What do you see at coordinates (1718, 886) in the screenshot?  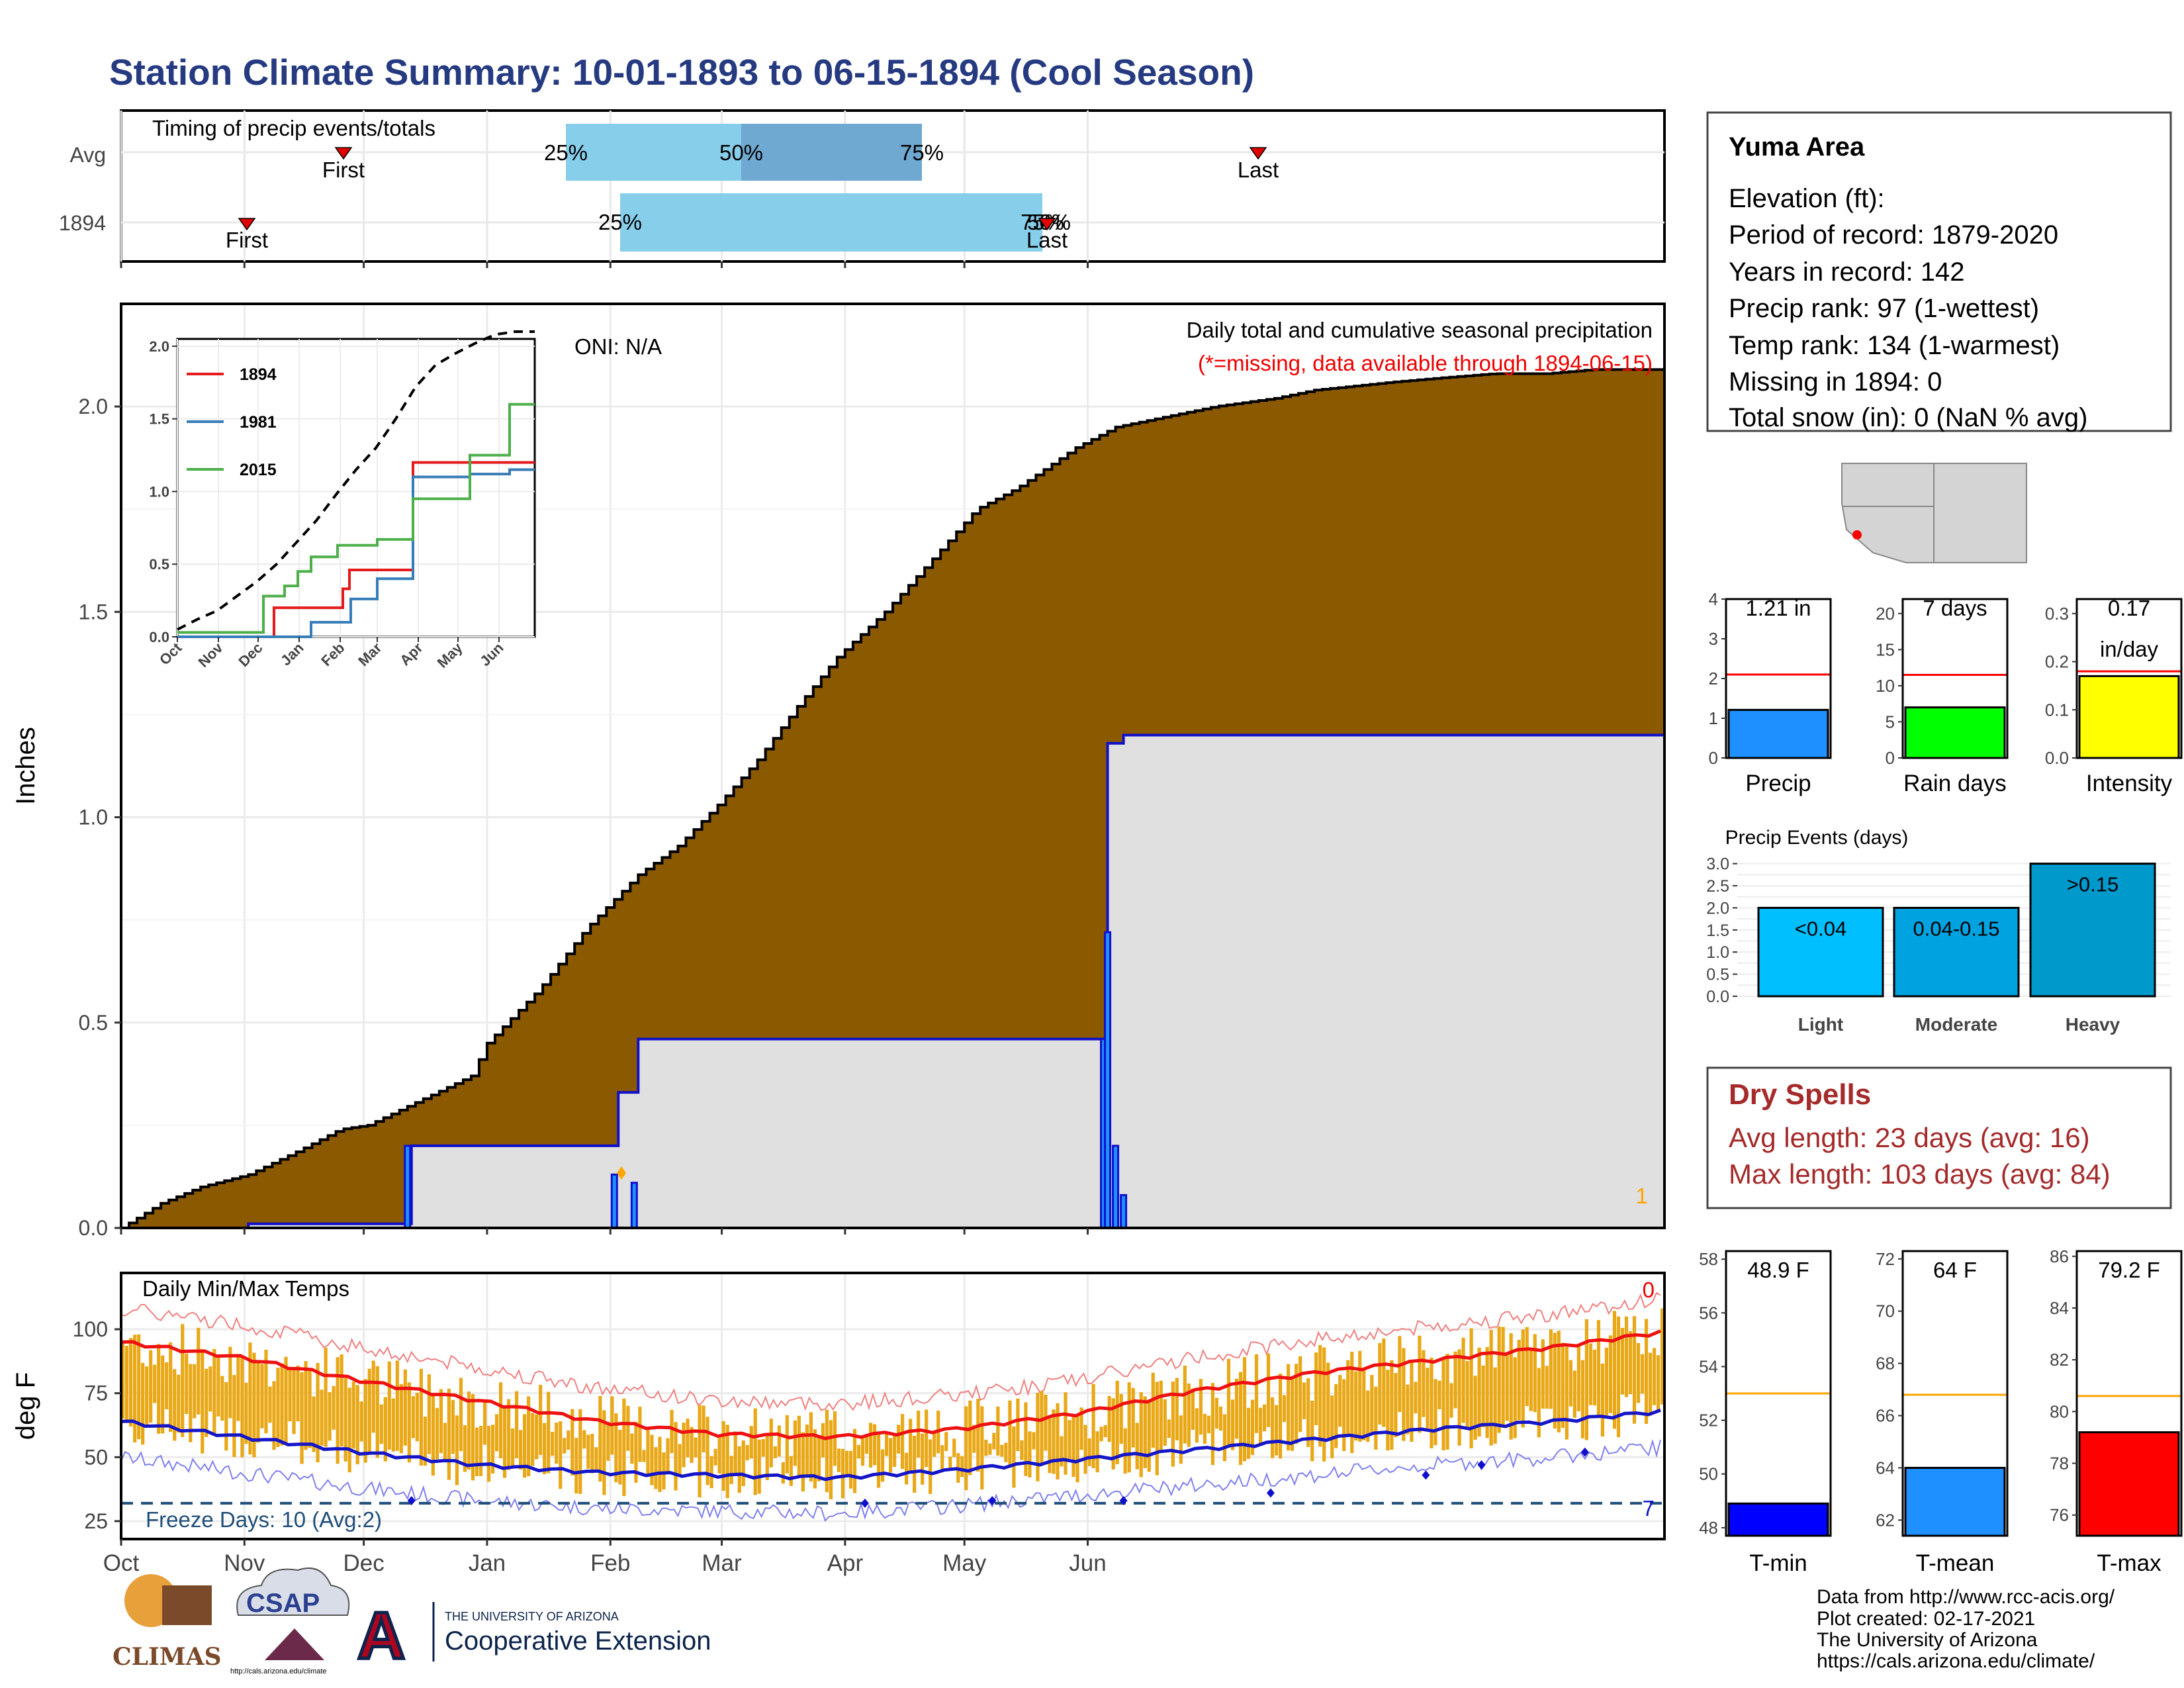 I see `events-y-tick-label: 2.5` at bounding box center [1718, 886].